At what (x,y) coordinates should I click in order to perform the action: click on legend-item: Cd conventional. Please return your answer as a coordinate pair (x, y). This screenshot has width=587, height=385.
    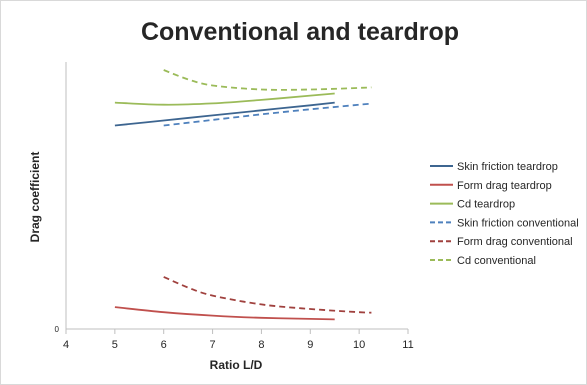
    Looking at the image, I should click on (483, 261).